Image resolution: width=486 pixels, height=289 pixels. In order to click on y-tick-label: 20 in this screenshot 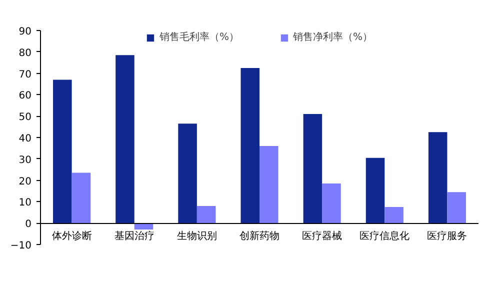, I will do `click(25, 182)`.